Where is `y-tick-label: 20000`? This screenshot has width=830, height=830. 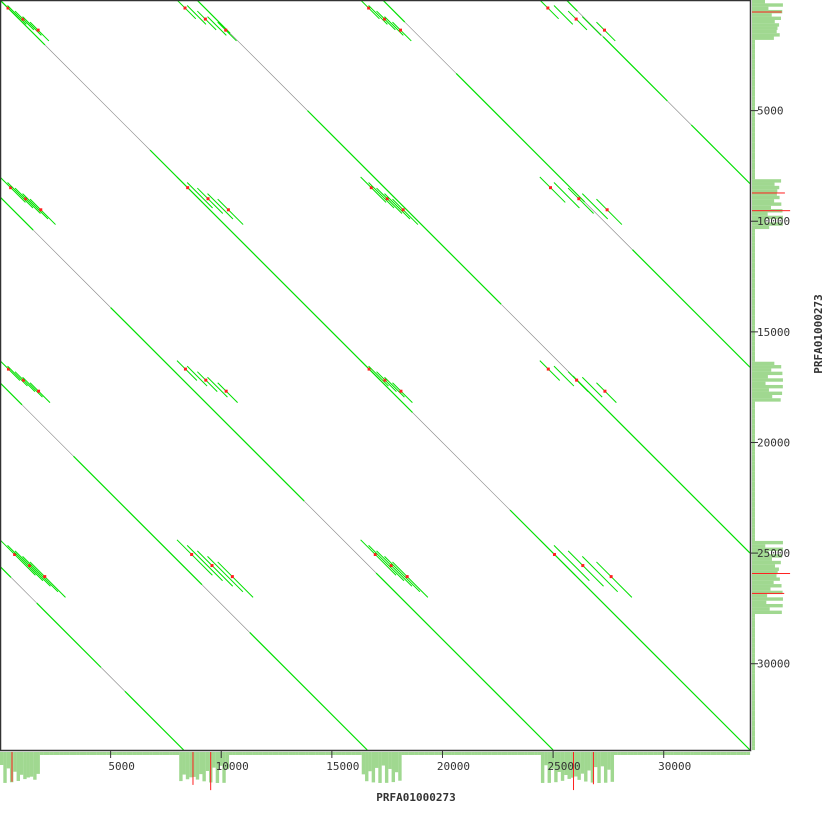 y-tick-label: 20000 is located at coordinates (773, 442).